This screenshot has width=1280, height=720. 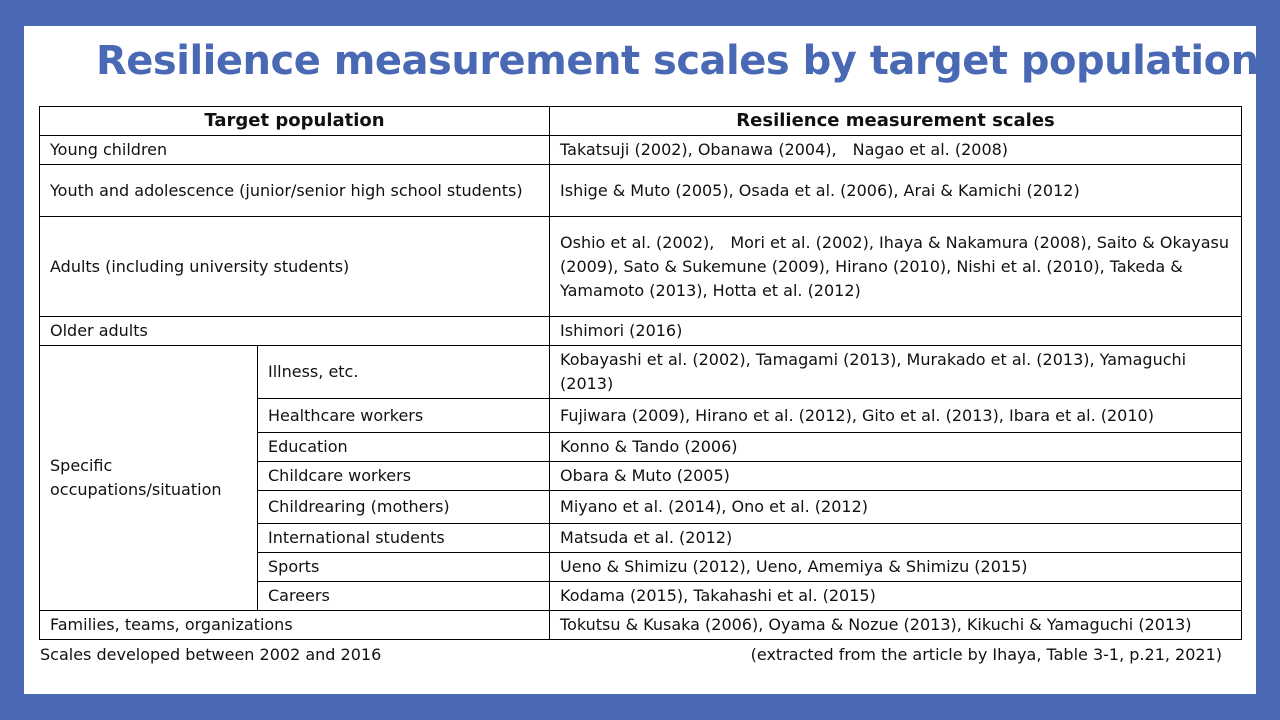 I want to click on scales-cell: Miyano et al. (2014), Ono et al. (2012), so click(x=896, y=507).